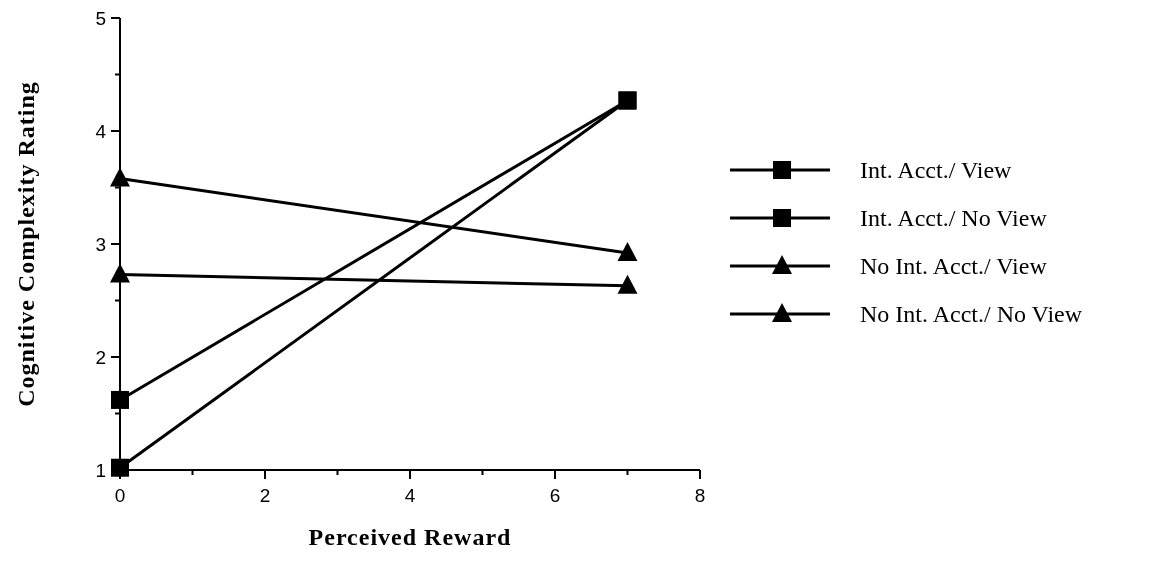 Image resolution: width=1171 pixels, height=567 pixels. What do you see at coordinates (120, 495) in the screenshot?
I see `x-tick-label: 0` at bounding box center [120, 495].